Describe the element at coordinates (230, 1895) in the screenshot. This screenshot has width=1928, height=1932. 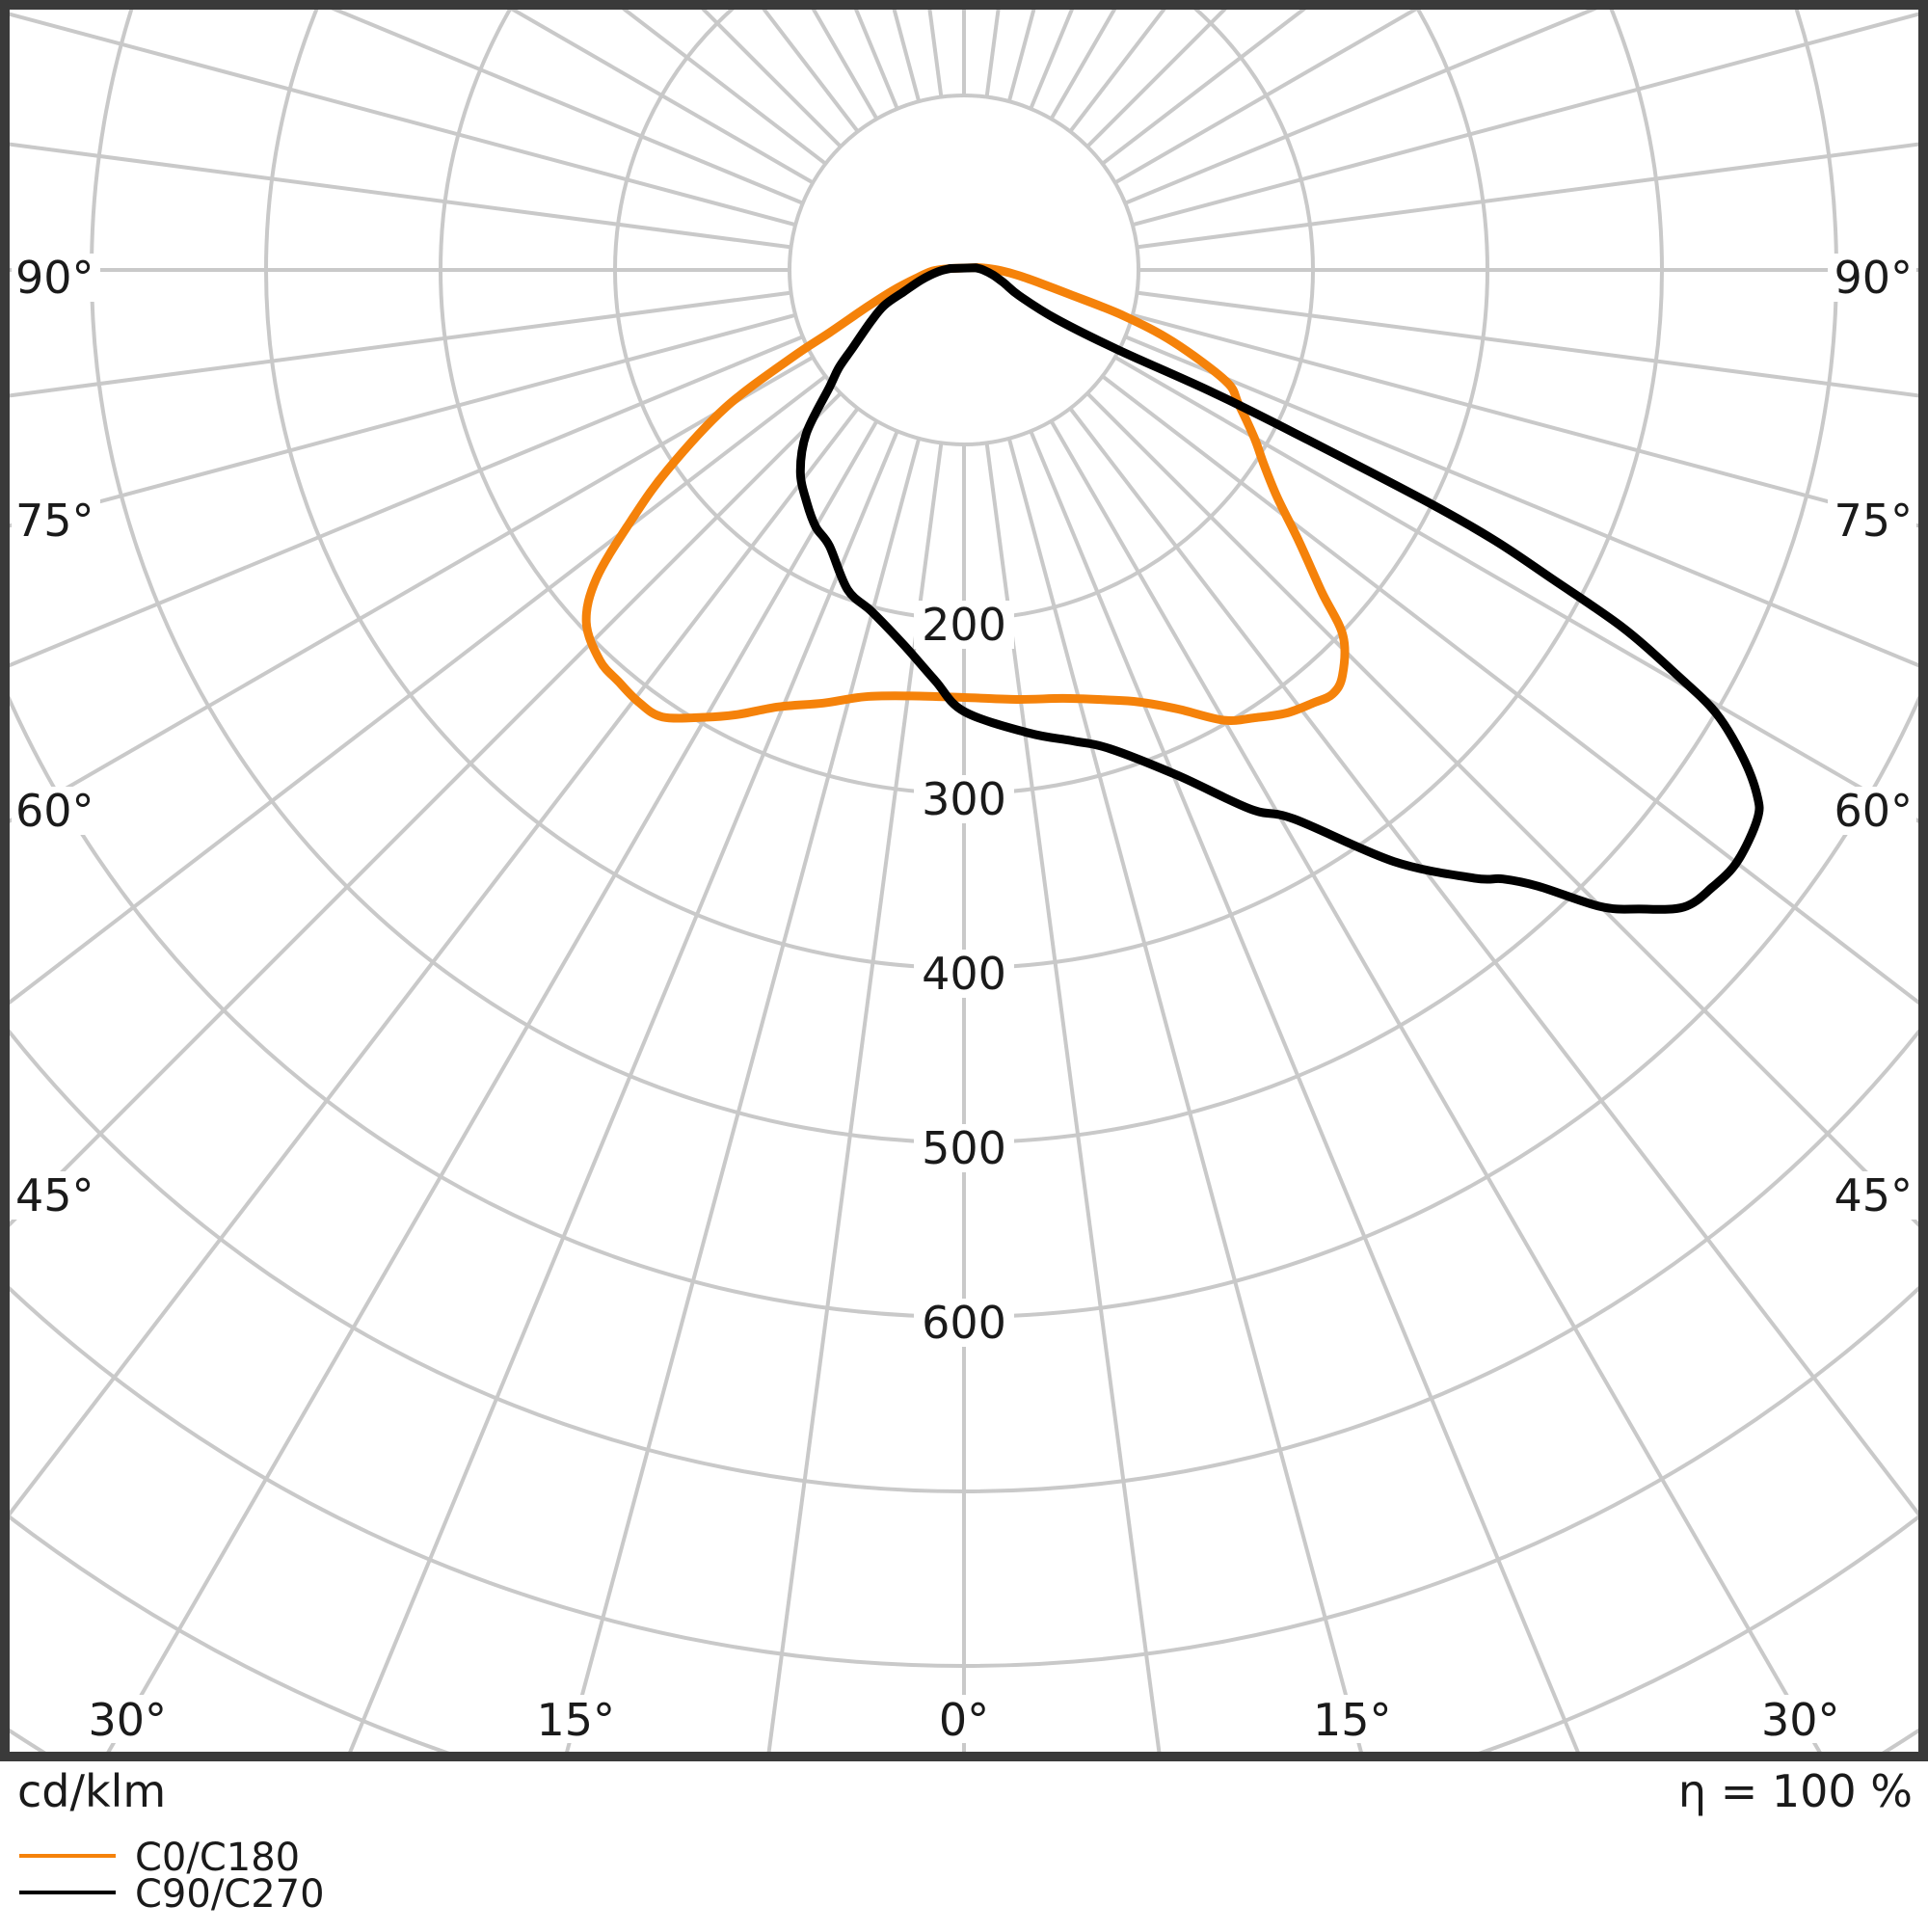
I see `legend-label-c90-c270: C90/C270` at that location.